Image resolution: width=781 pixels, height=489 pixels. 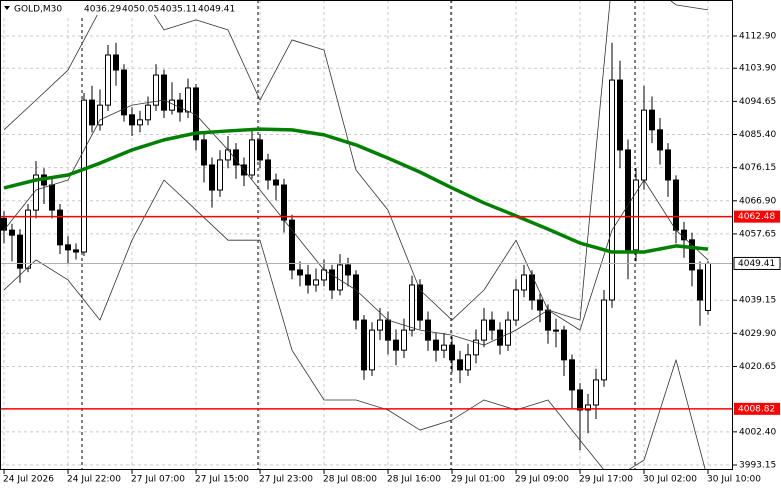 What do you see at coordinates (757, 432) in the screenshot?
I see `y-tick-label: 4002.40` at bounding box center [757, 432].